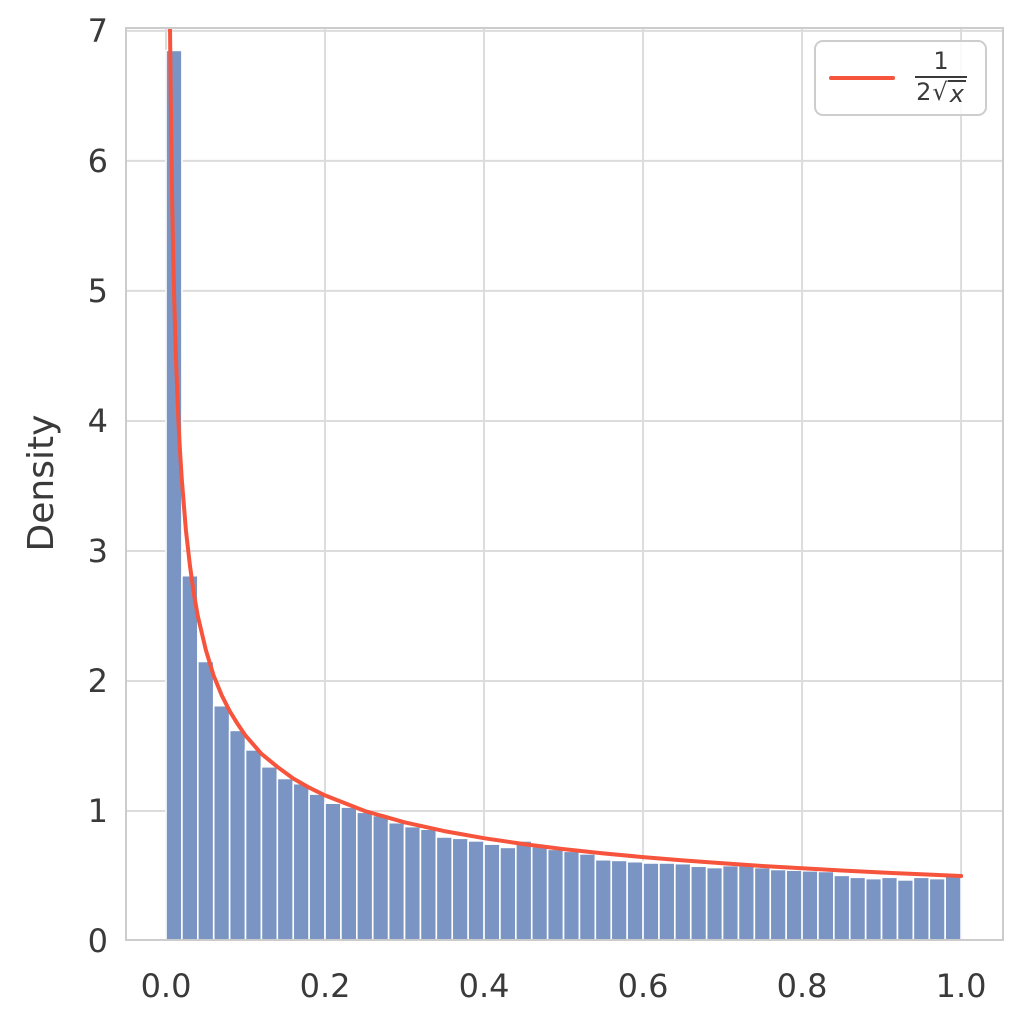 This screenshot has height=1021, width=1024. I want to click on legend-label-fraction: 1 2 √ x, so click(941, 77).